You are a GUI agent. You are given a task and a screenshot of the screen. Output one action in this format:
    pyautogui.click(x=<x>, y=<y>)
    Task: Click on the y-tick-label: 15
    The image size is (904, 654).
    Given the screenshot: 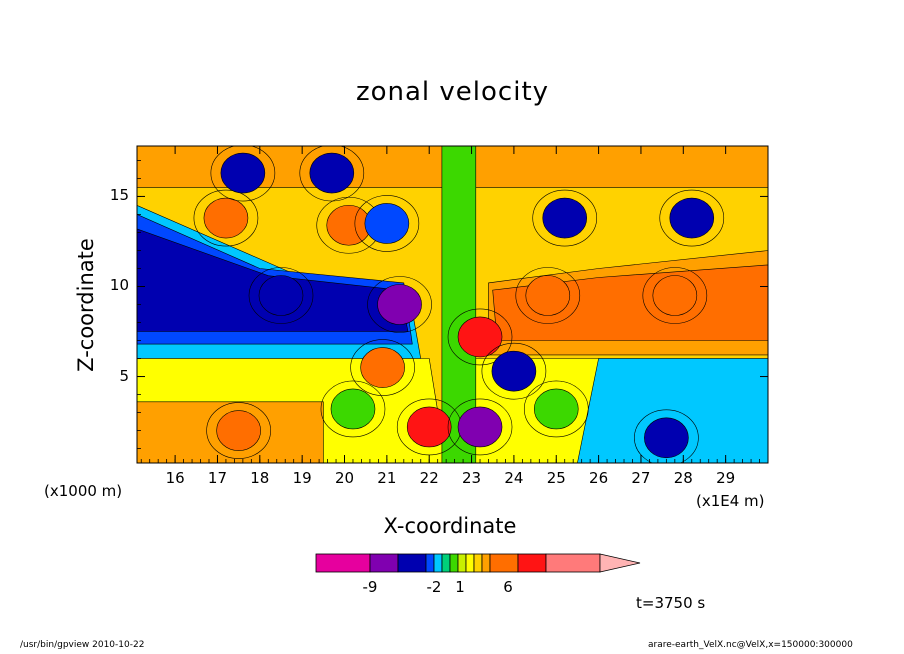 What is the action you would take?
    pyautogui.click(x=119, y=195)
    